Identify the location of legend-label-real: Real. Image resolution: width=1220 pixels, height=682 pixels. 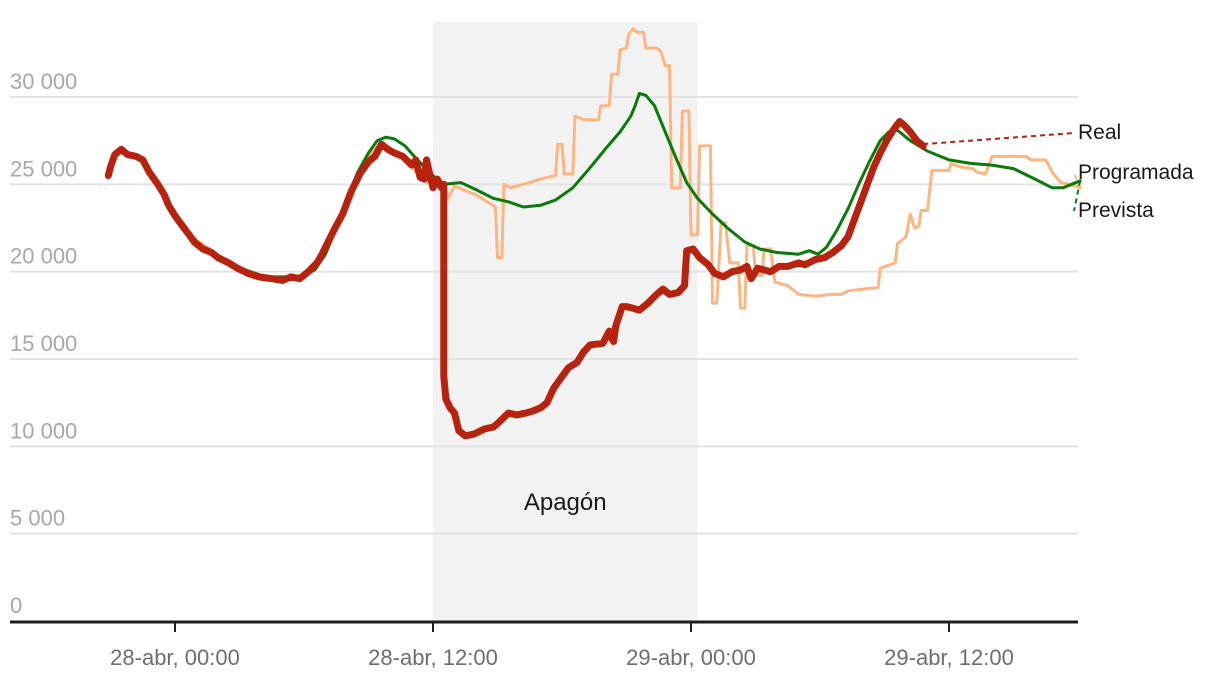
(1099, 132).